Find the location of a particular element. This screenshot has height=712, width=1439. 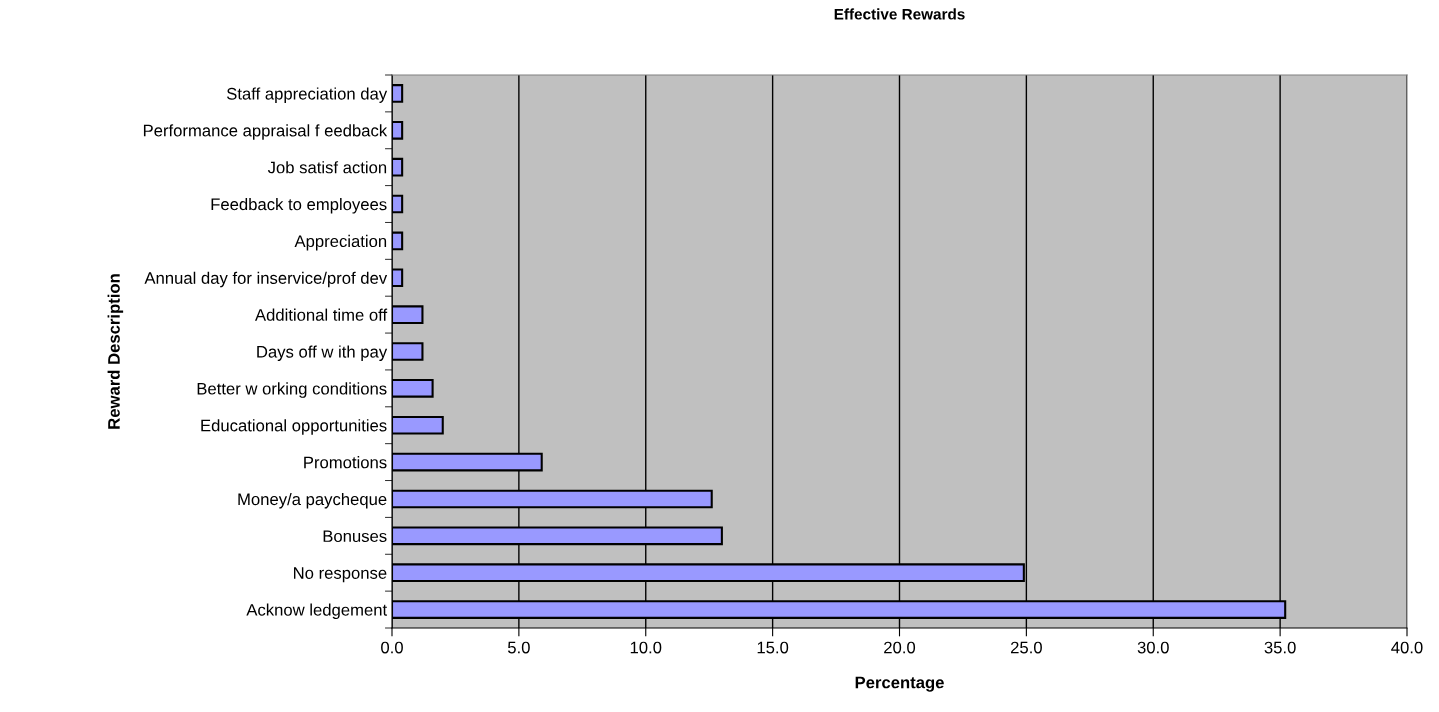

x-tick-label: 25.0 is located at coordinates (1026, 647).